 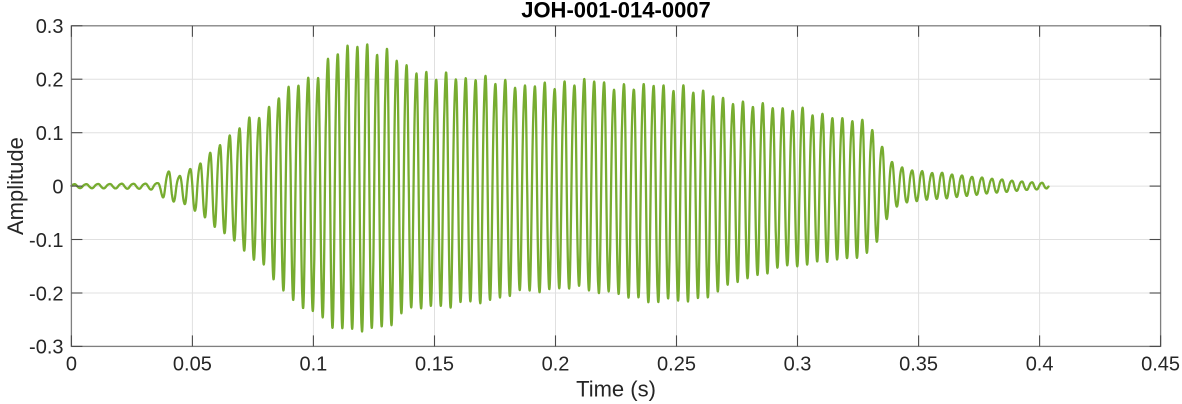 What do you see at coordinates (192, 365) in the screenshot?
I see `svg-text: 0.05` at bounding box center [192, 365].